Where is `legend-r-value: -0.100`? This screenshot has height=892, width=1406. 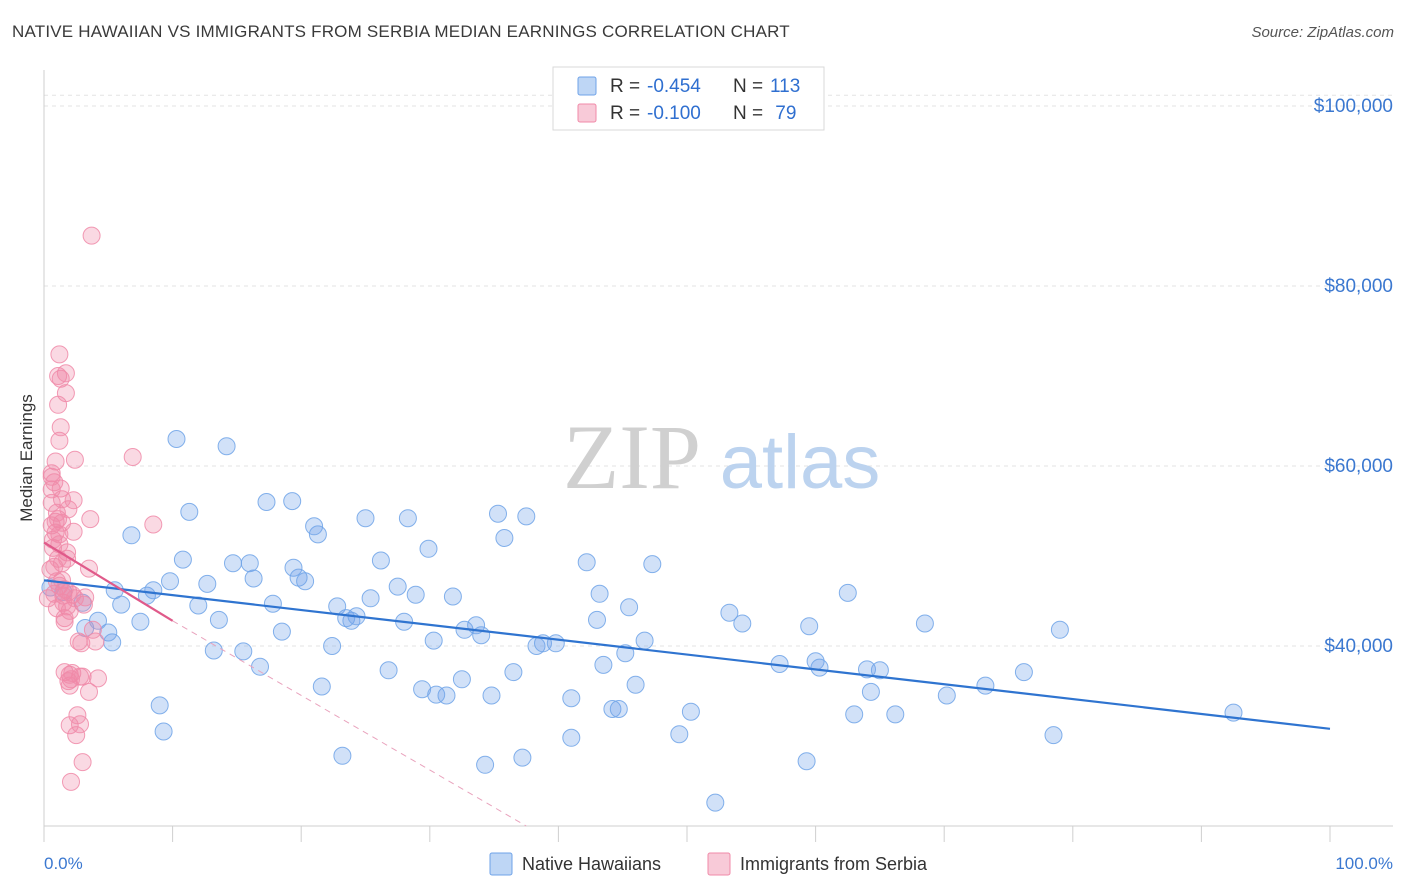 legend-r-value: -0.100 is located at coordinates (674, 113).